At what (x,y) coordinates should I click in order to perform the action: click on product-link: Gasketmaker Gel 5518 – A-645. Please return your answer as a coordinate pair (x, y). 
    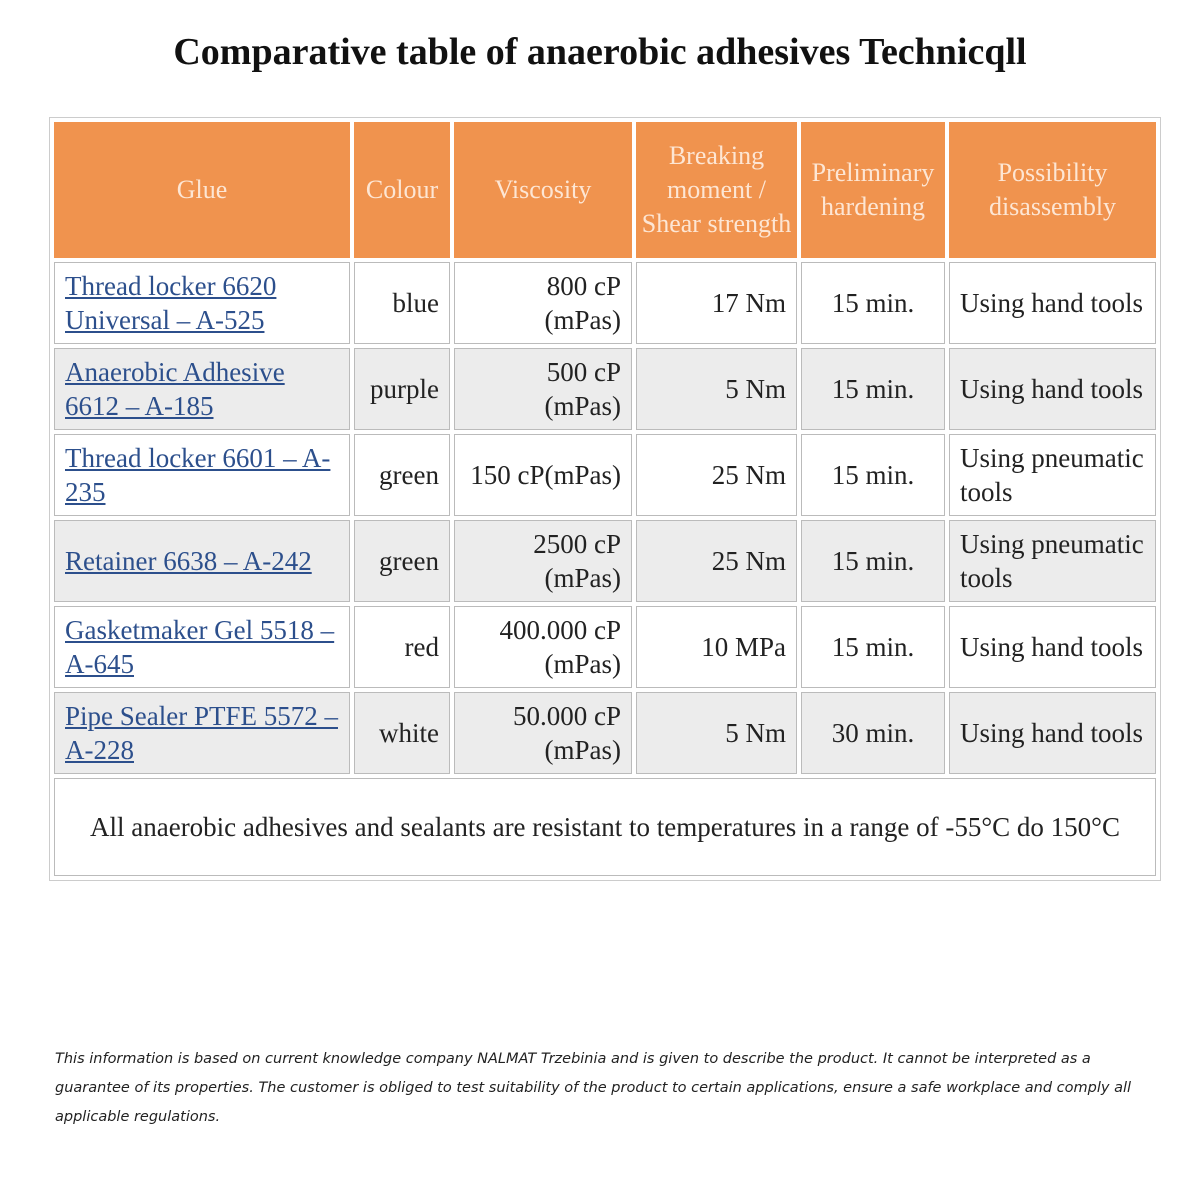
    Looking at the image, I should click on (200, 647).